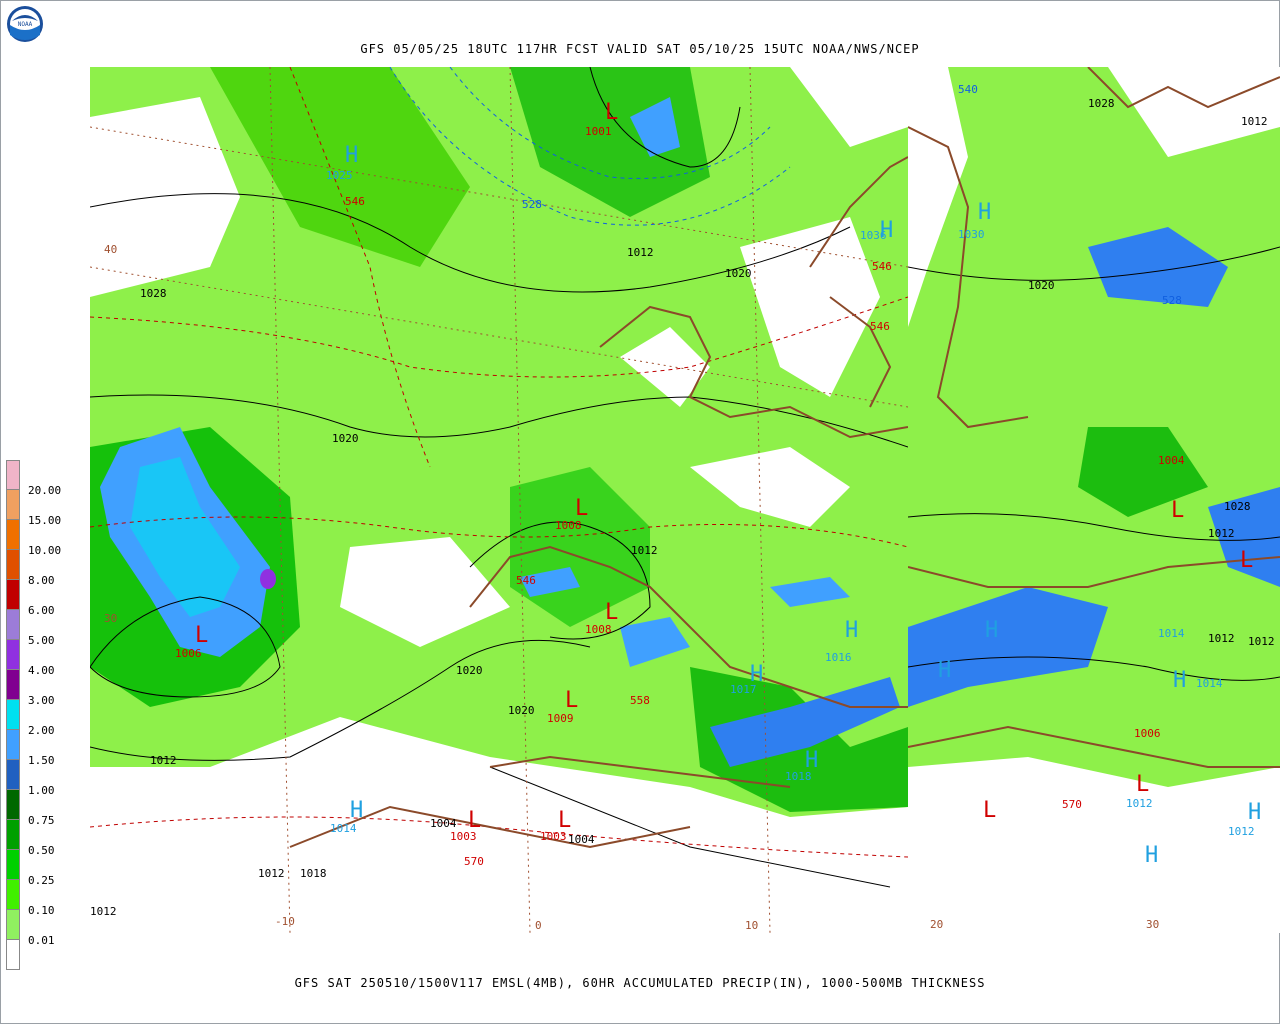 This screenshot has width=1280, height=1024. Describe the element at coordinates (1241, 831) in the screenshot. I see `high-value: 1012` at that location.